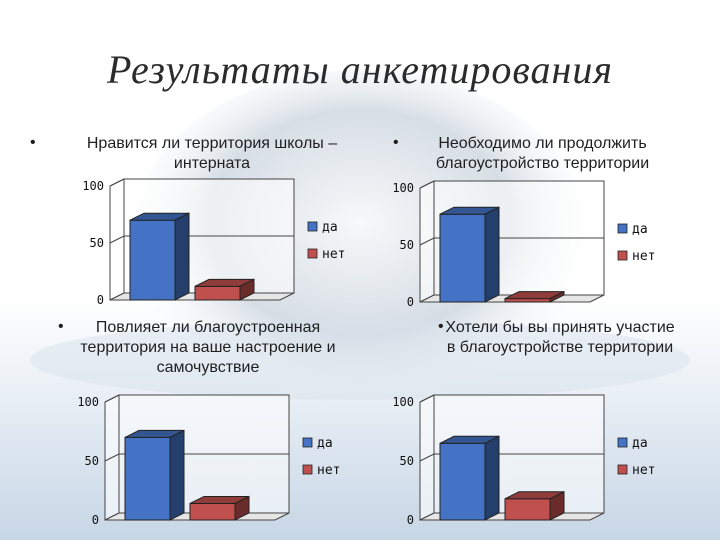  Describe the element at coordinates (530, 464) in the screenshot. I see `chart-4: 0 50 100 да нет` at that location.